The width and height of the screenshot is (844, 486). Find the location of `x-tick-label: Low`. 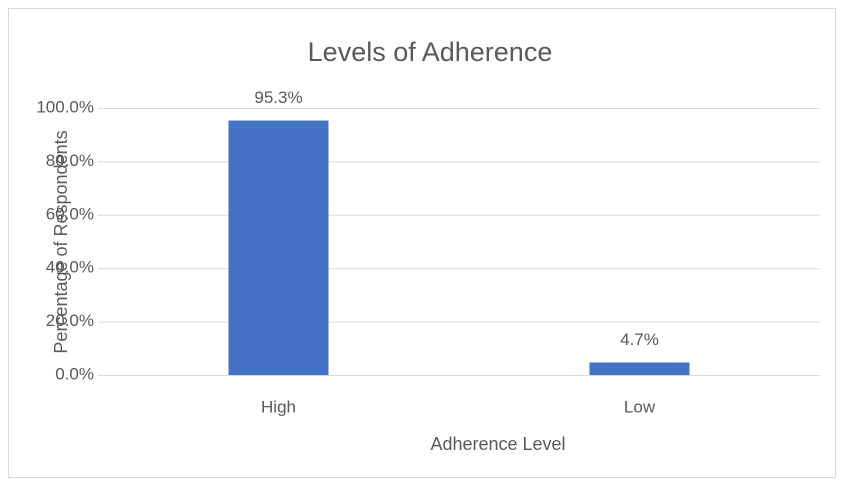

x-tick-label: Low is located at coordinates (640, 406).